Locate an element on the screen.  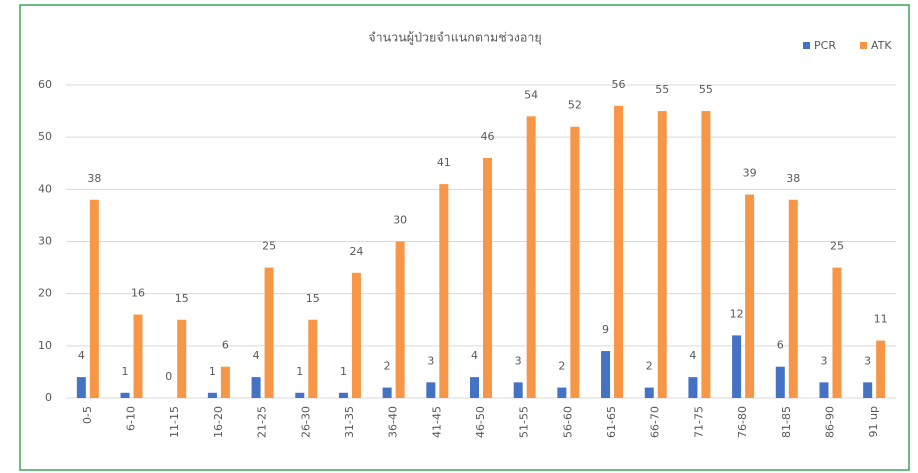
x-tick-label: 26-30 is located at coordinates (305, 422).